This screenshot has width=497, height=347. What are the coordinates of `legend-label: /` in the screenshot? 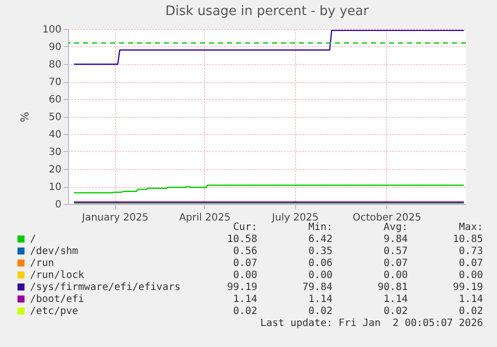 It's located at (33, 239).